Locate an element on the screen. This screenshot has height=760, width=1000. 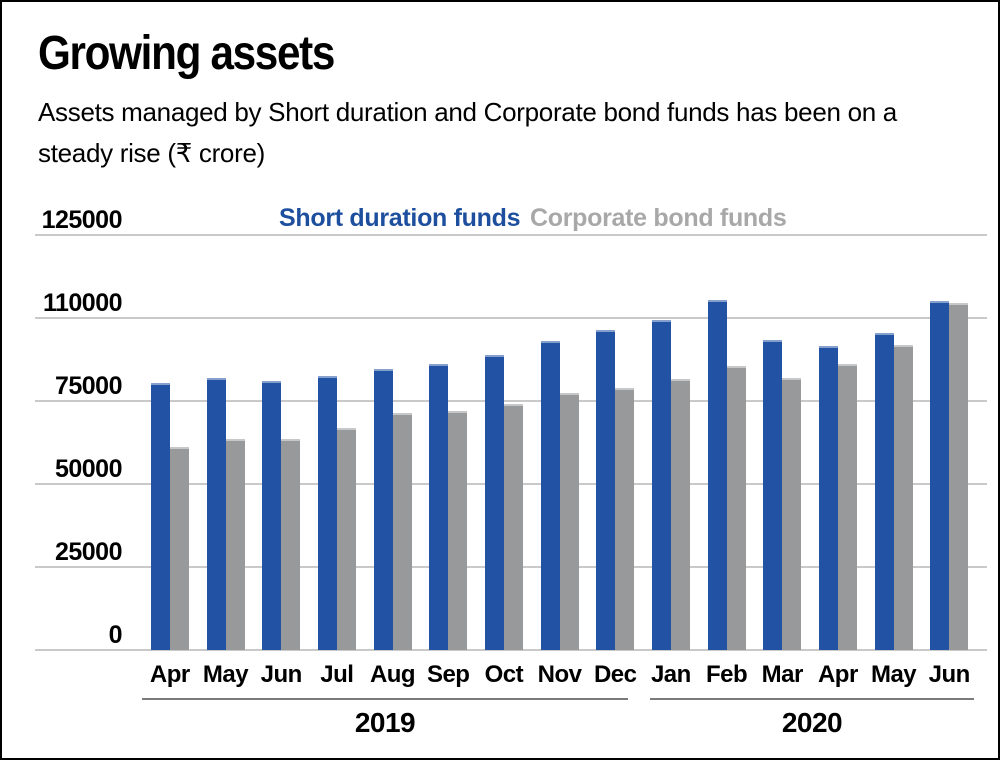
y-tick-label: 125000 is located at coordinates (82, 220).